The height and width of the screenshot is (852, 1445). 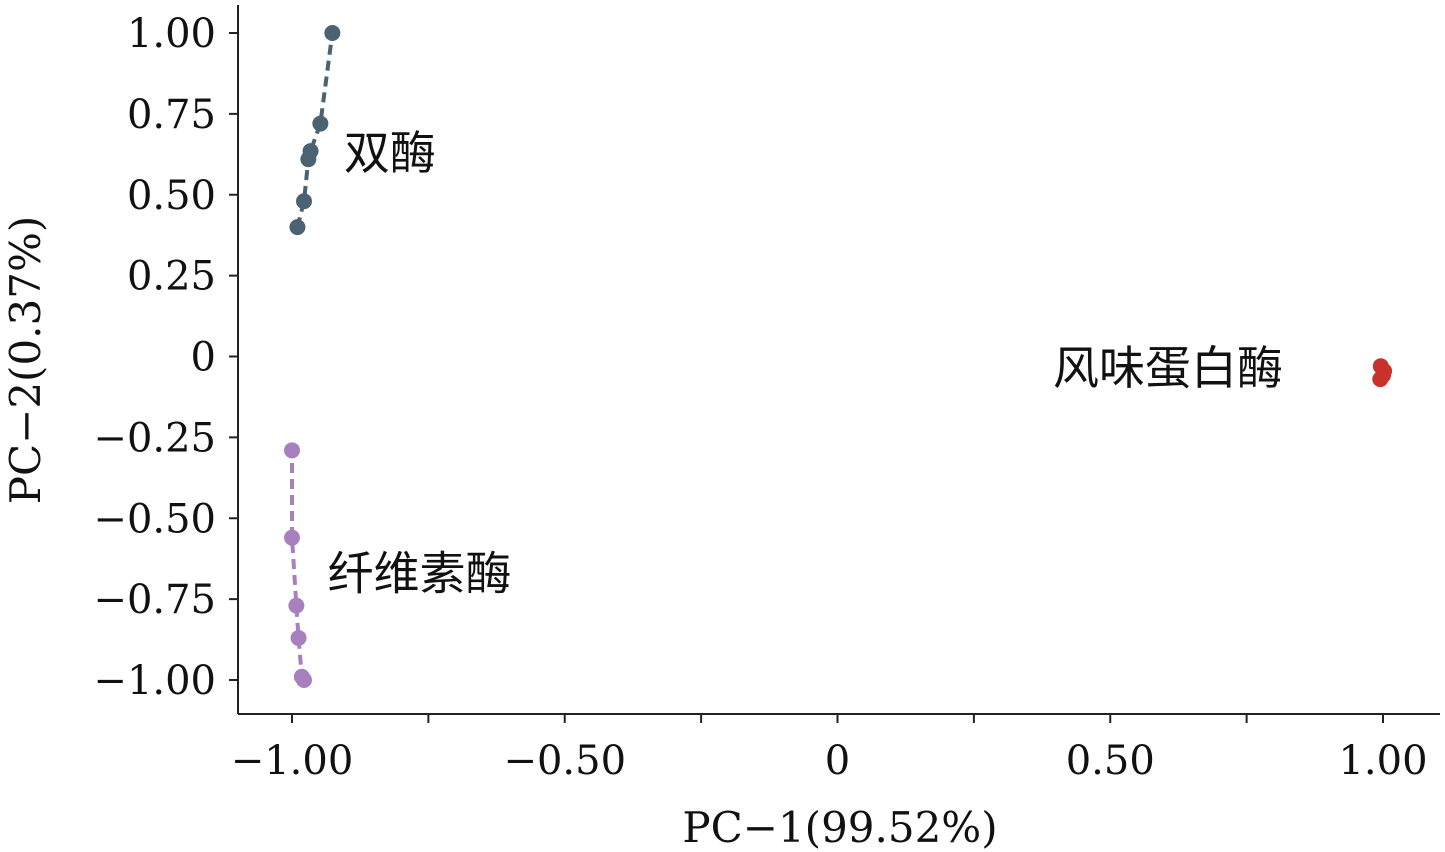 What do you see at coordinates (171, 115) in the screenshot?
I see `y-tick-label: 0.75` at bounding box center [171, 115].